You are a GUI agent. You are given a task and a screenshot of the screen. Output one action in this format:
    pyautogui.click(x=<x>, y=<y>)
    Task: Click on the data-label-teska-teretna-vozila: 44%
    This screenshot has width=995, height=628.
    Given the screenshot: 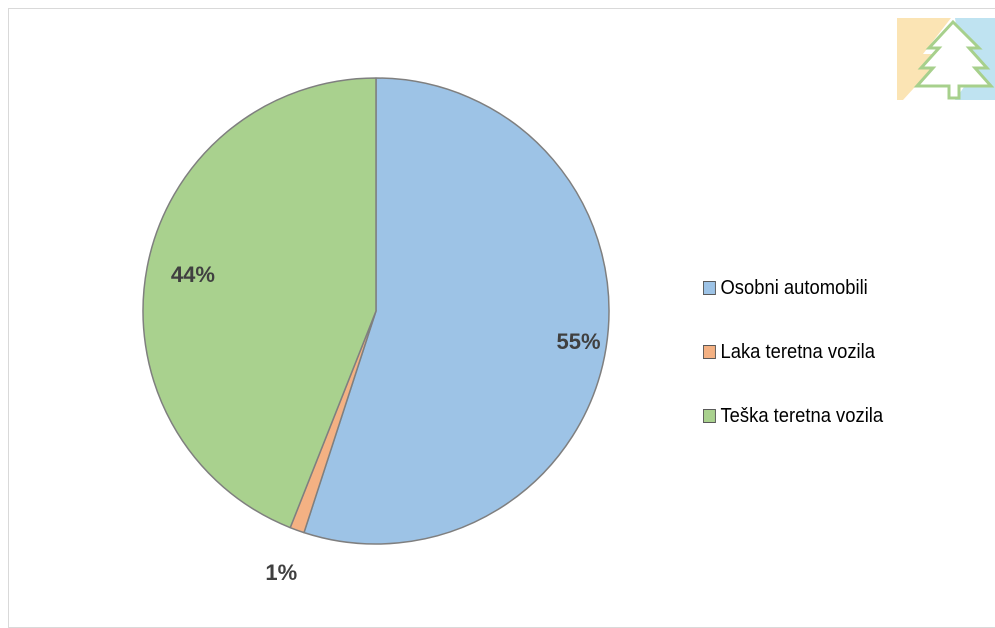 What is the action you would take?
    pyautogui.click(x=193, y=274)
    